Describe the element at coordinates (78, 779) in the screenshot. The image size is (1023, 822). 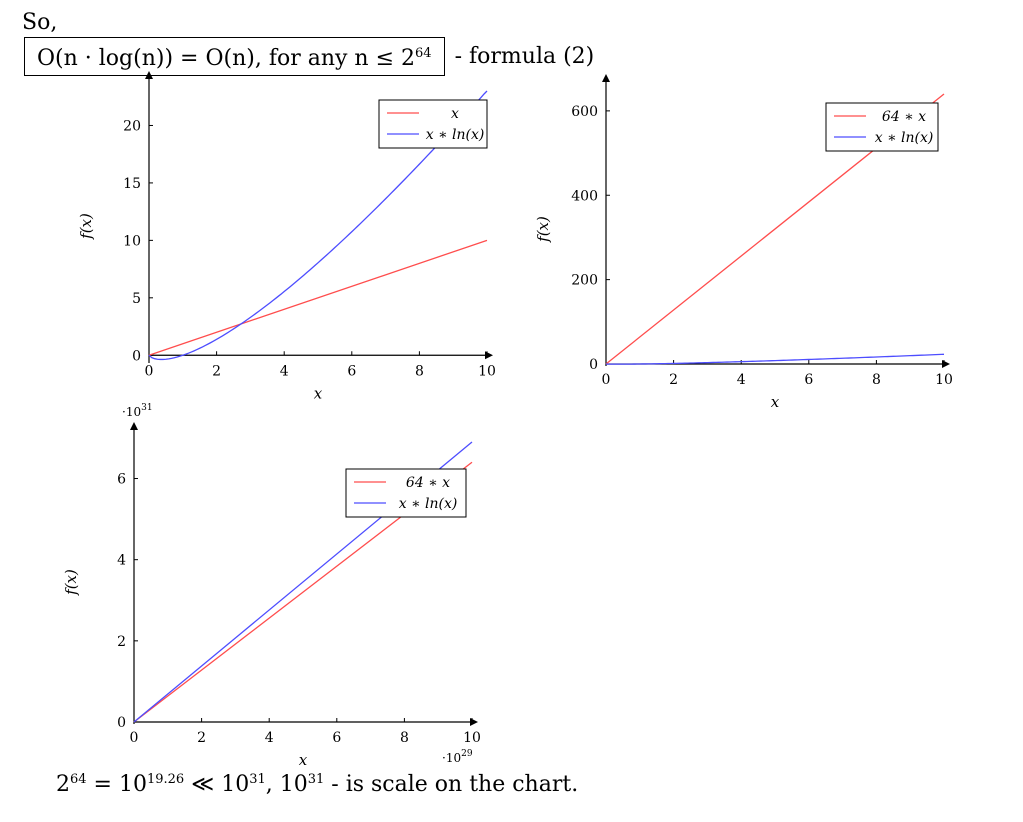
I see `footer-exp1: 64` at that location.